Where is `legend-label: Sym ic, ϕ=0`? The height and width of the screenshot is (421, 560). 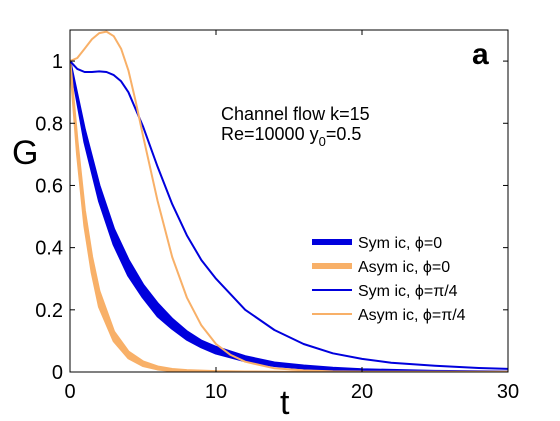 legend-label: Sym ic, ϕ=0 is located at coordinates (400, 243).